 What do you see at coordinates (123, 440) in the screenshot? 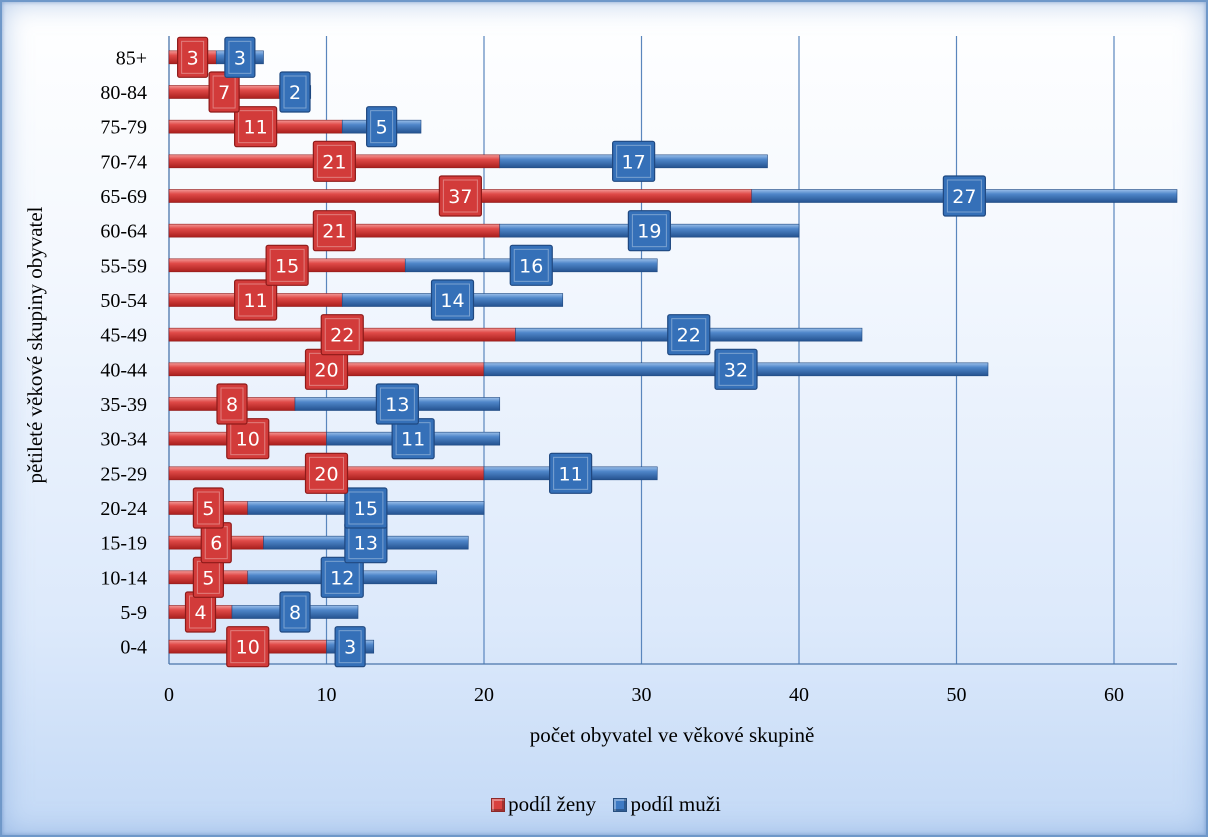
I see `y-tick-label: 30-34` at bounding box center [123, 440].